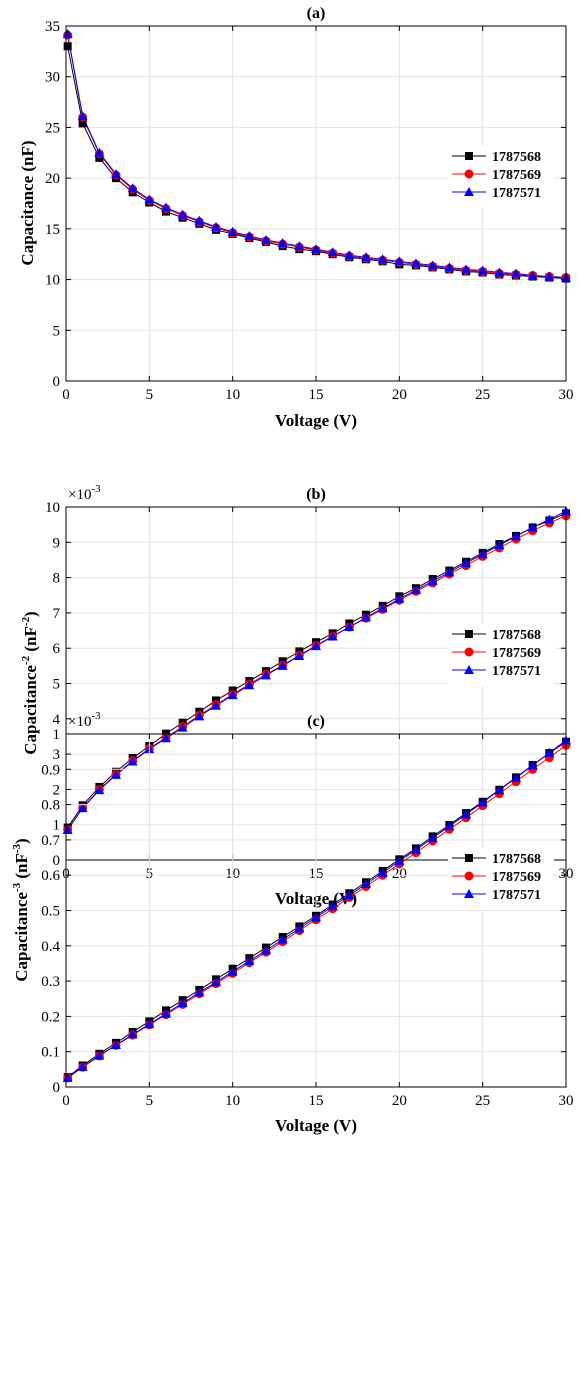 The image size is (580, 1388). I want to click on panel-b-legend: 1787568 1787569 1787571, so click(501, 655).